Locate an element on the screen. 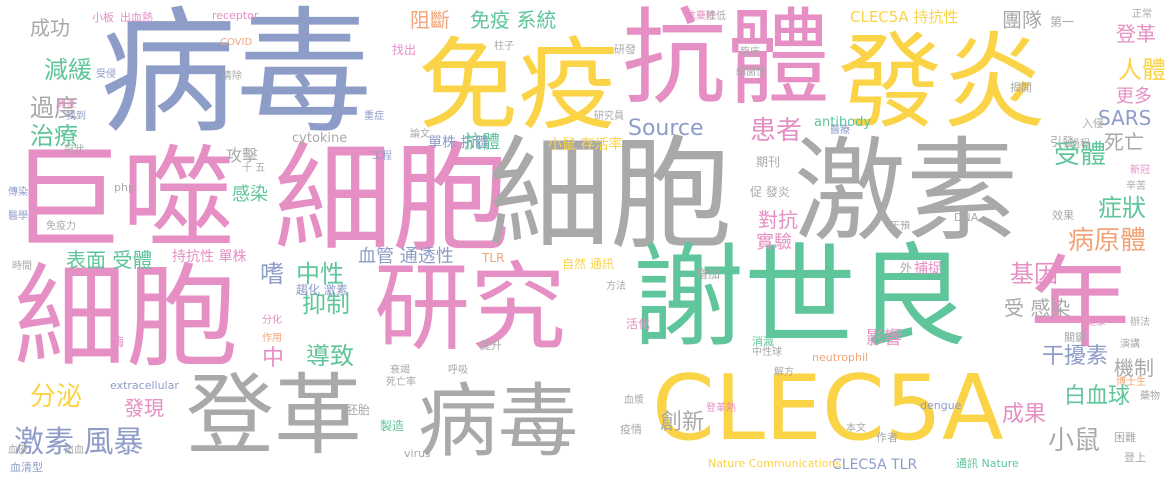 The width and height of the screenshot is (1175, 482). word-dengge-re: 登革熱 is located at coordinates (721, 408).